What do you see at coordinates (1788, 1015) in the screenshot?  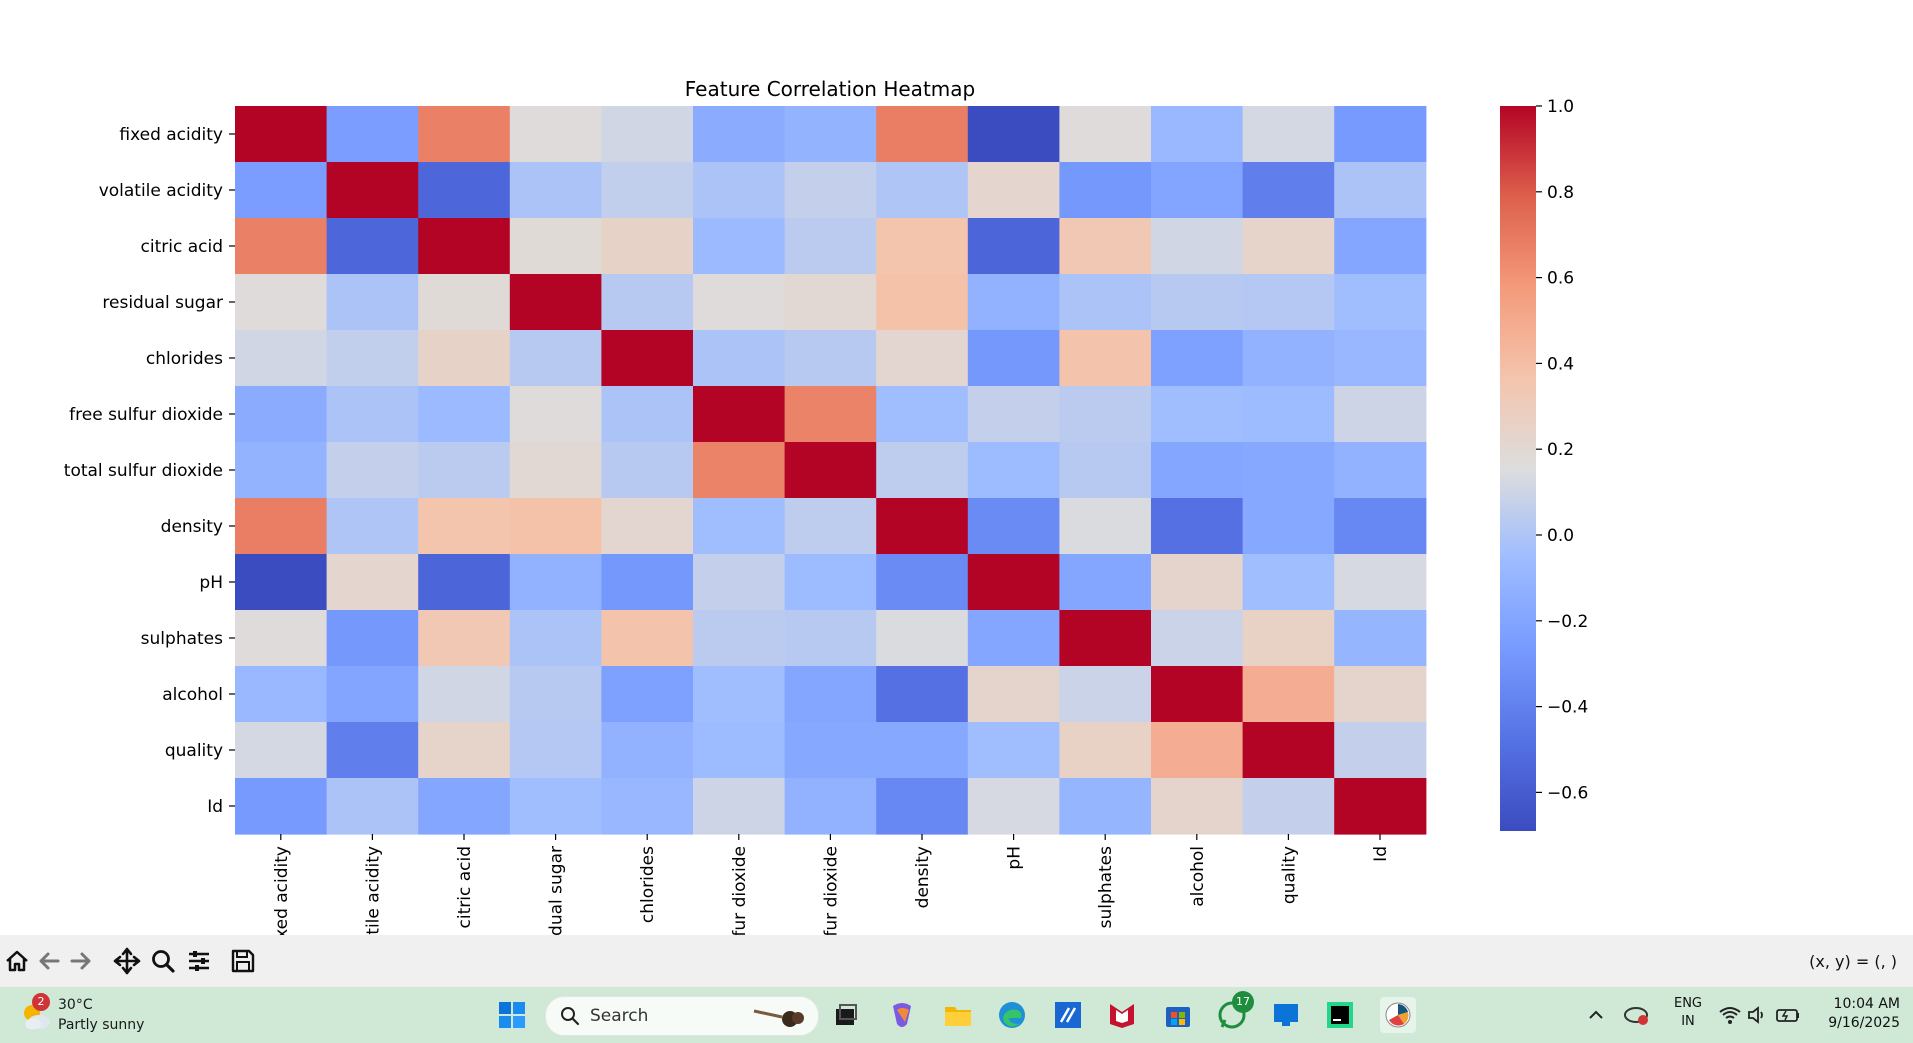 I see `battery-icon` at bounding box center [1788, 1015].